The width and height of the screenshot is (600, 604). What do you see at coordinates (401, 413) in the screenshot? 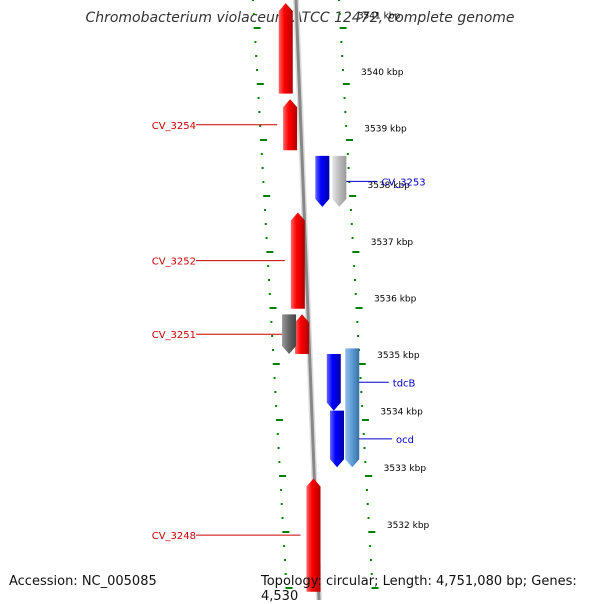
I see `kbp-tick-label: 3534 kbp` at bounding box center [401, 413].